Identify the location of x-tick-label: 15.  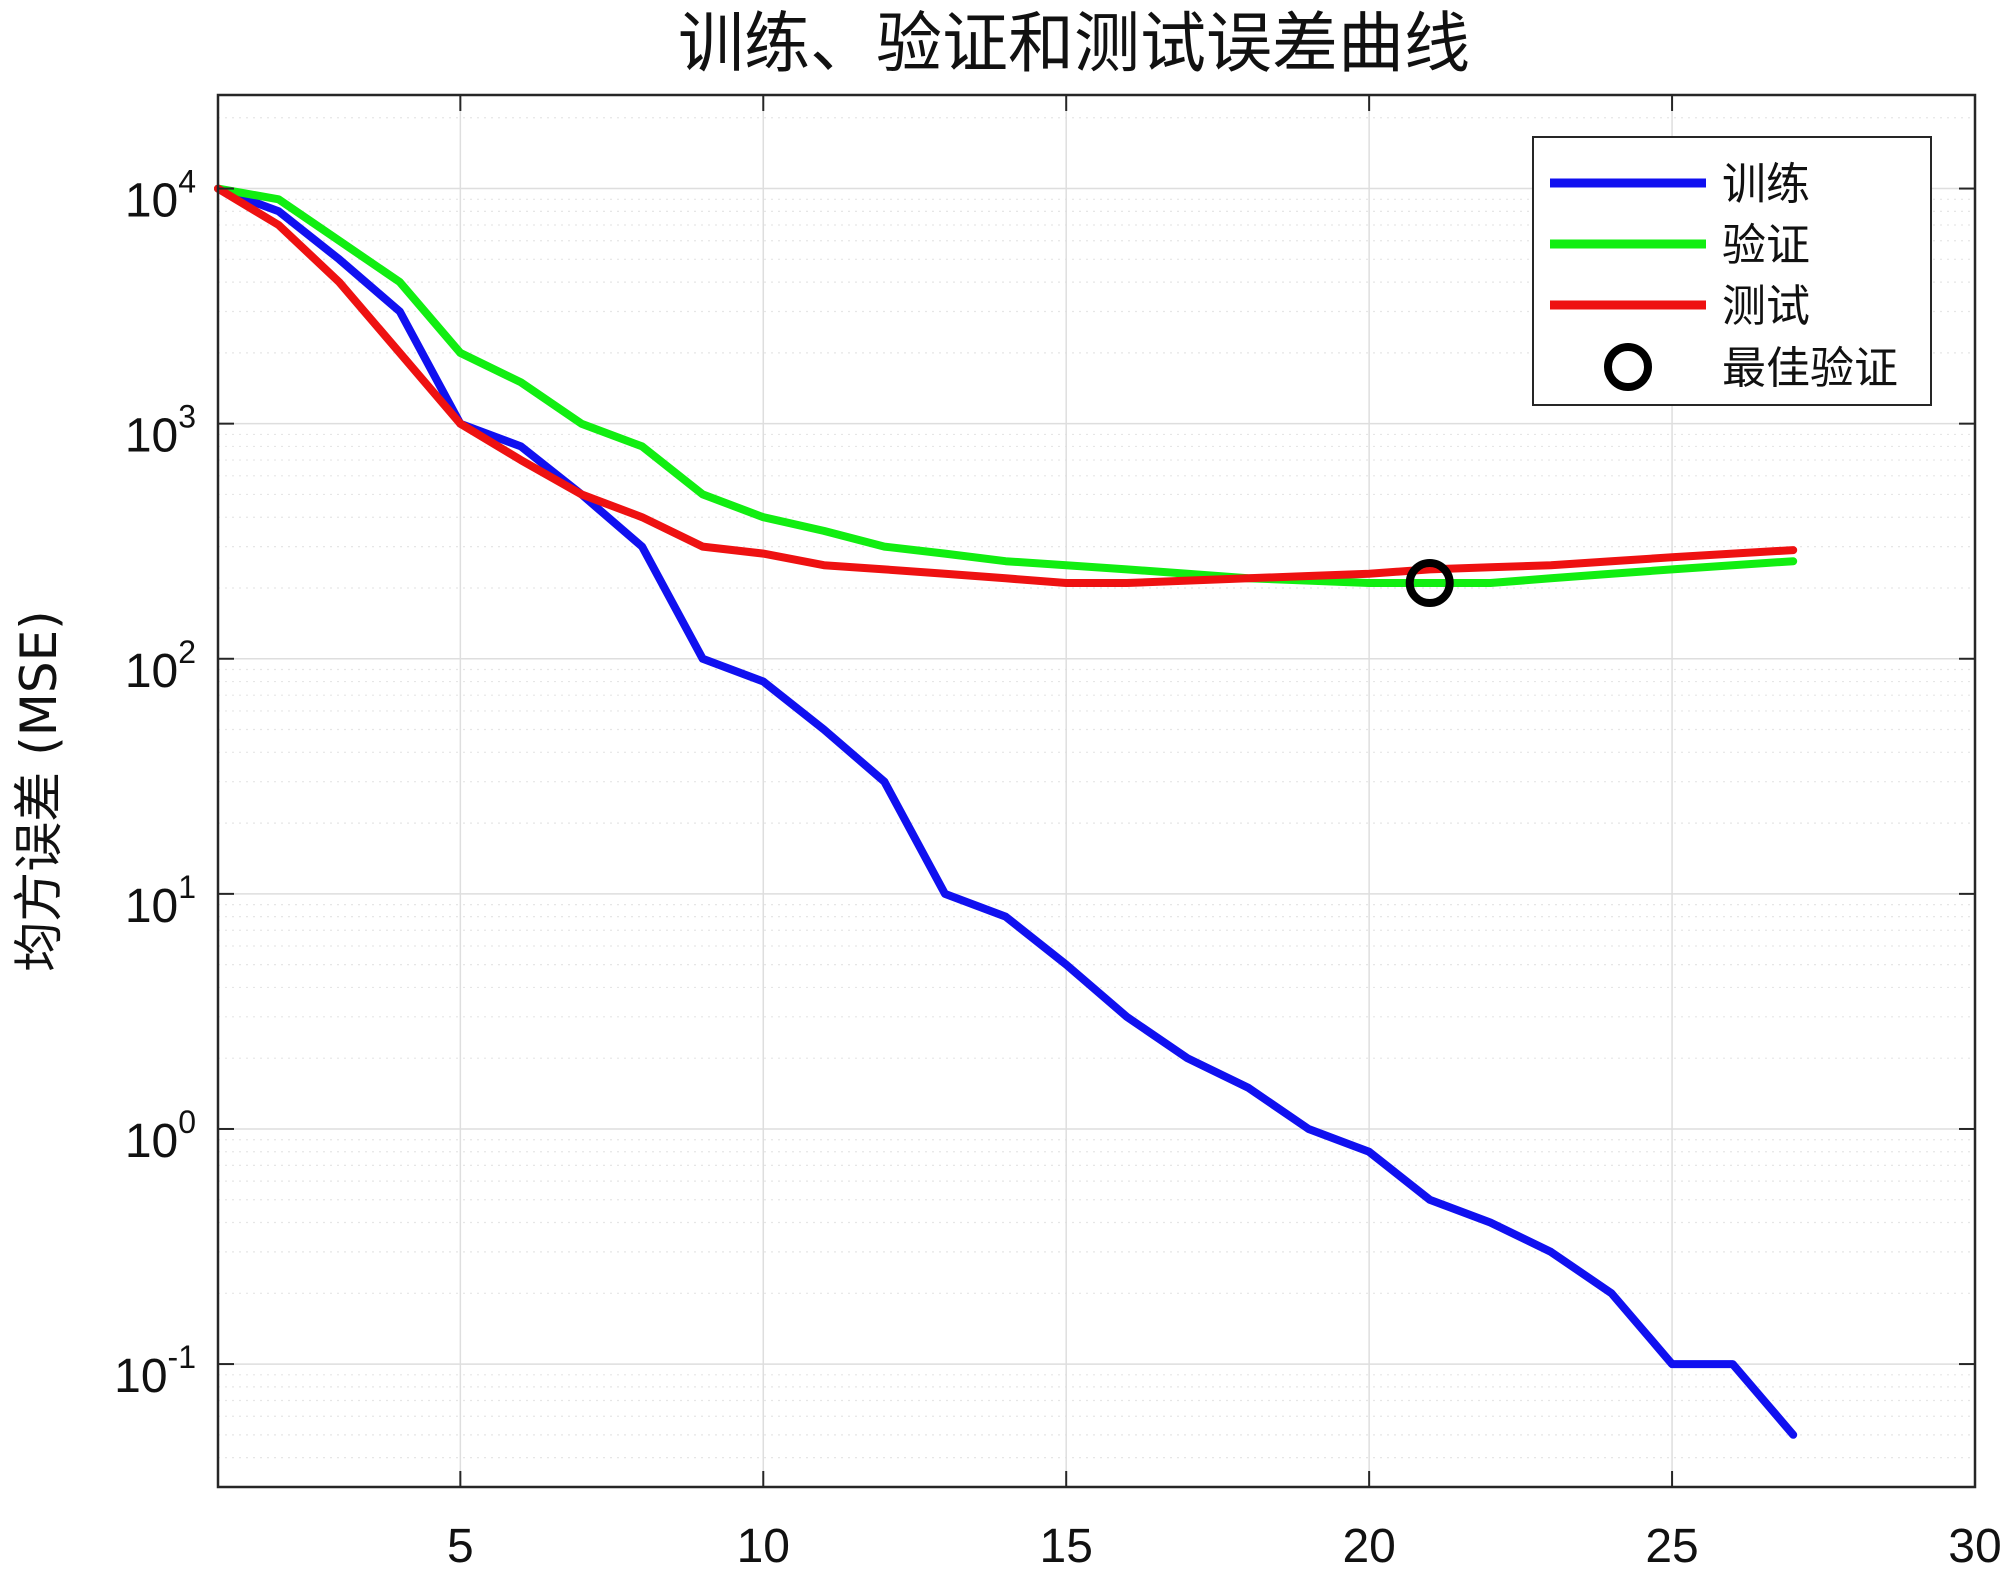
(1066, 1546).